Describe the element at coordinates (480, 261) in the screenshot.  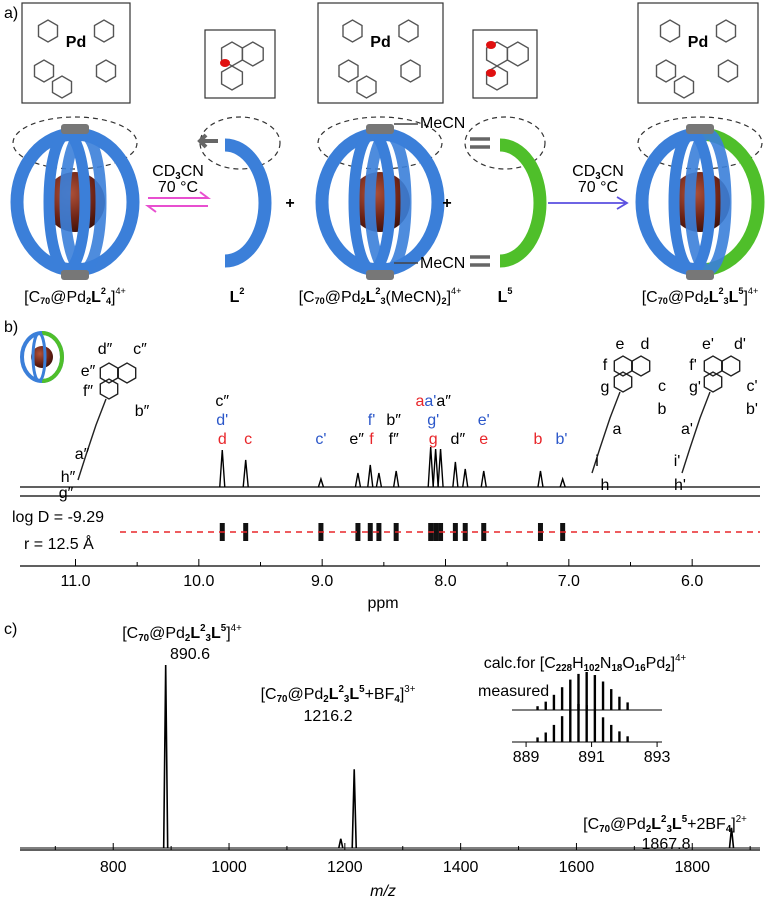
I see `arrow-gray` at that location.